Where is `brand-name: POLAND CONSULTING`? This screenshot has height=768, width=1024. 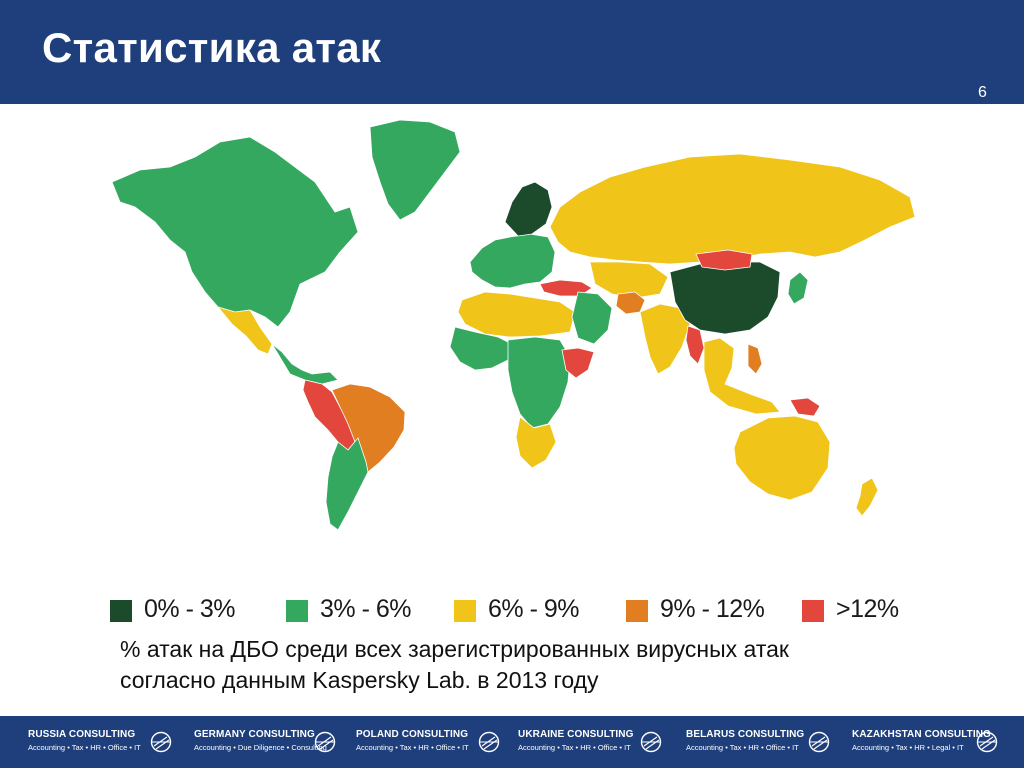
brand-name: POLAND CONSULTING is located at coordinates (412, 734).